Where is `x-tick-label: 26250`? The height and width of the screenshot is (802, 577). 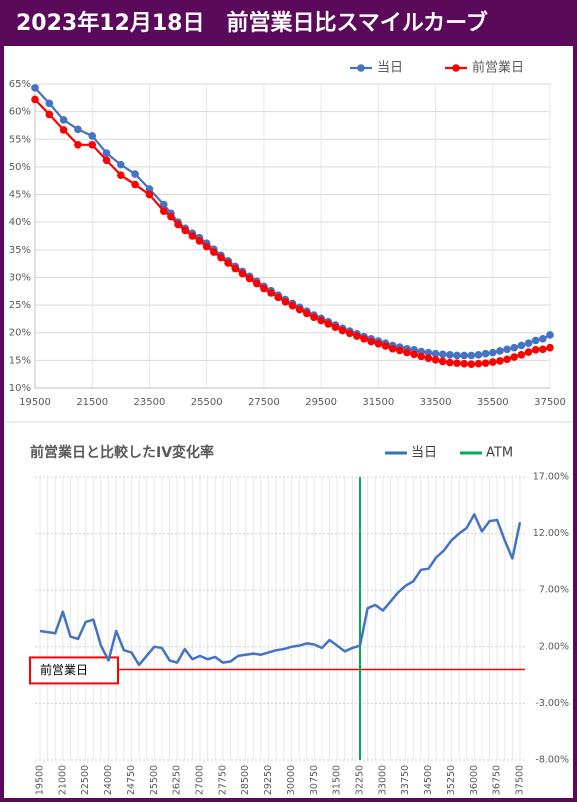
x-tick-label: 26250 is located at coordinates (177, 780).